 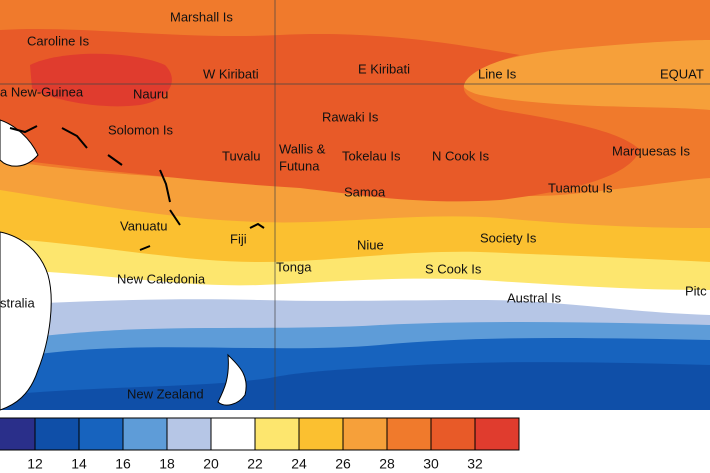 What do you see at coordinates (651, 150) in the screenshot?
I see `place-label: Marquesas Is` at bounding box center [651, 150].